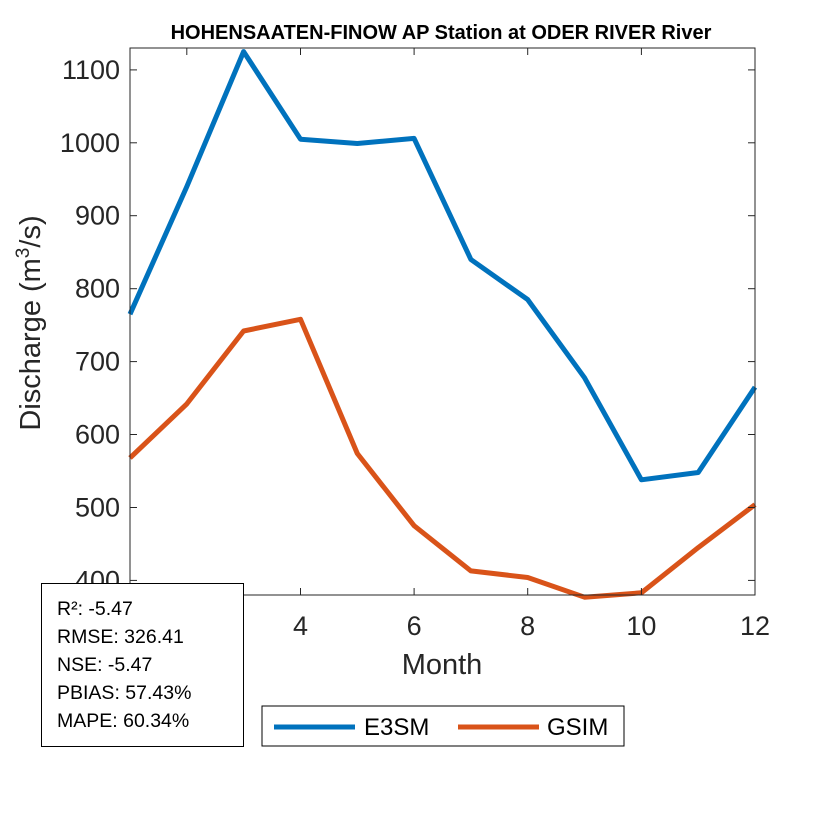 This screenshot has height=833, width=833. I want to click on y-tick-label: 800, so click(97, 289).